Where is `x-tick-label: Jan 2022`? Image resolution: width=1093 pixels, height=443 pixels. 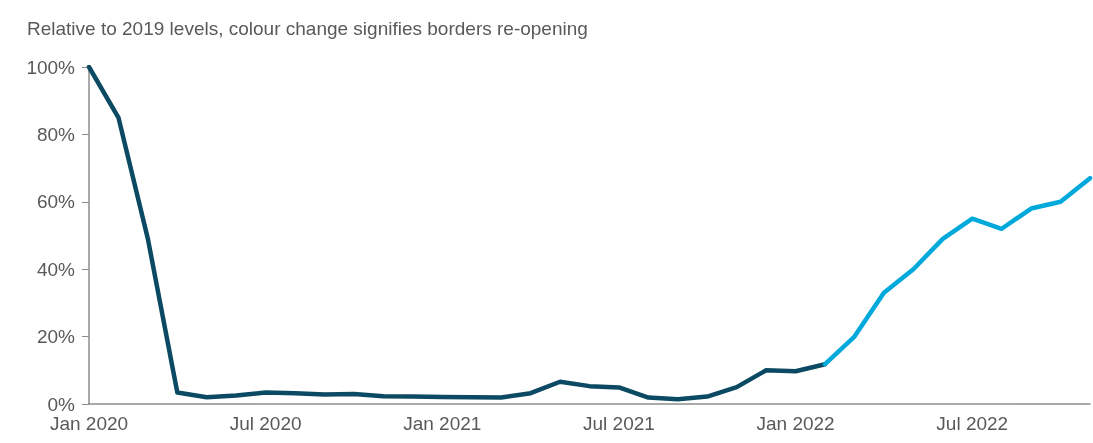 x-tick-label: Jan 2022 is located at coordinates (795, 423).